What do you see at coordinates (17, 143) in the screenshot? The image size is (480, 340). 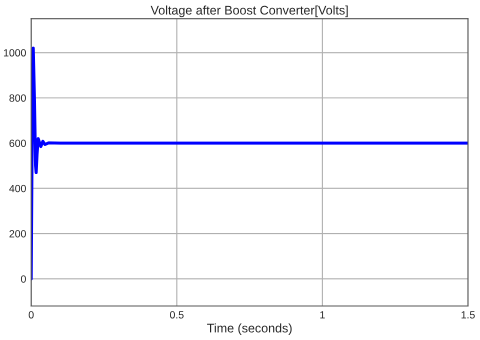 I see `y-tick-label: 600` at bounding box center [17, 143].